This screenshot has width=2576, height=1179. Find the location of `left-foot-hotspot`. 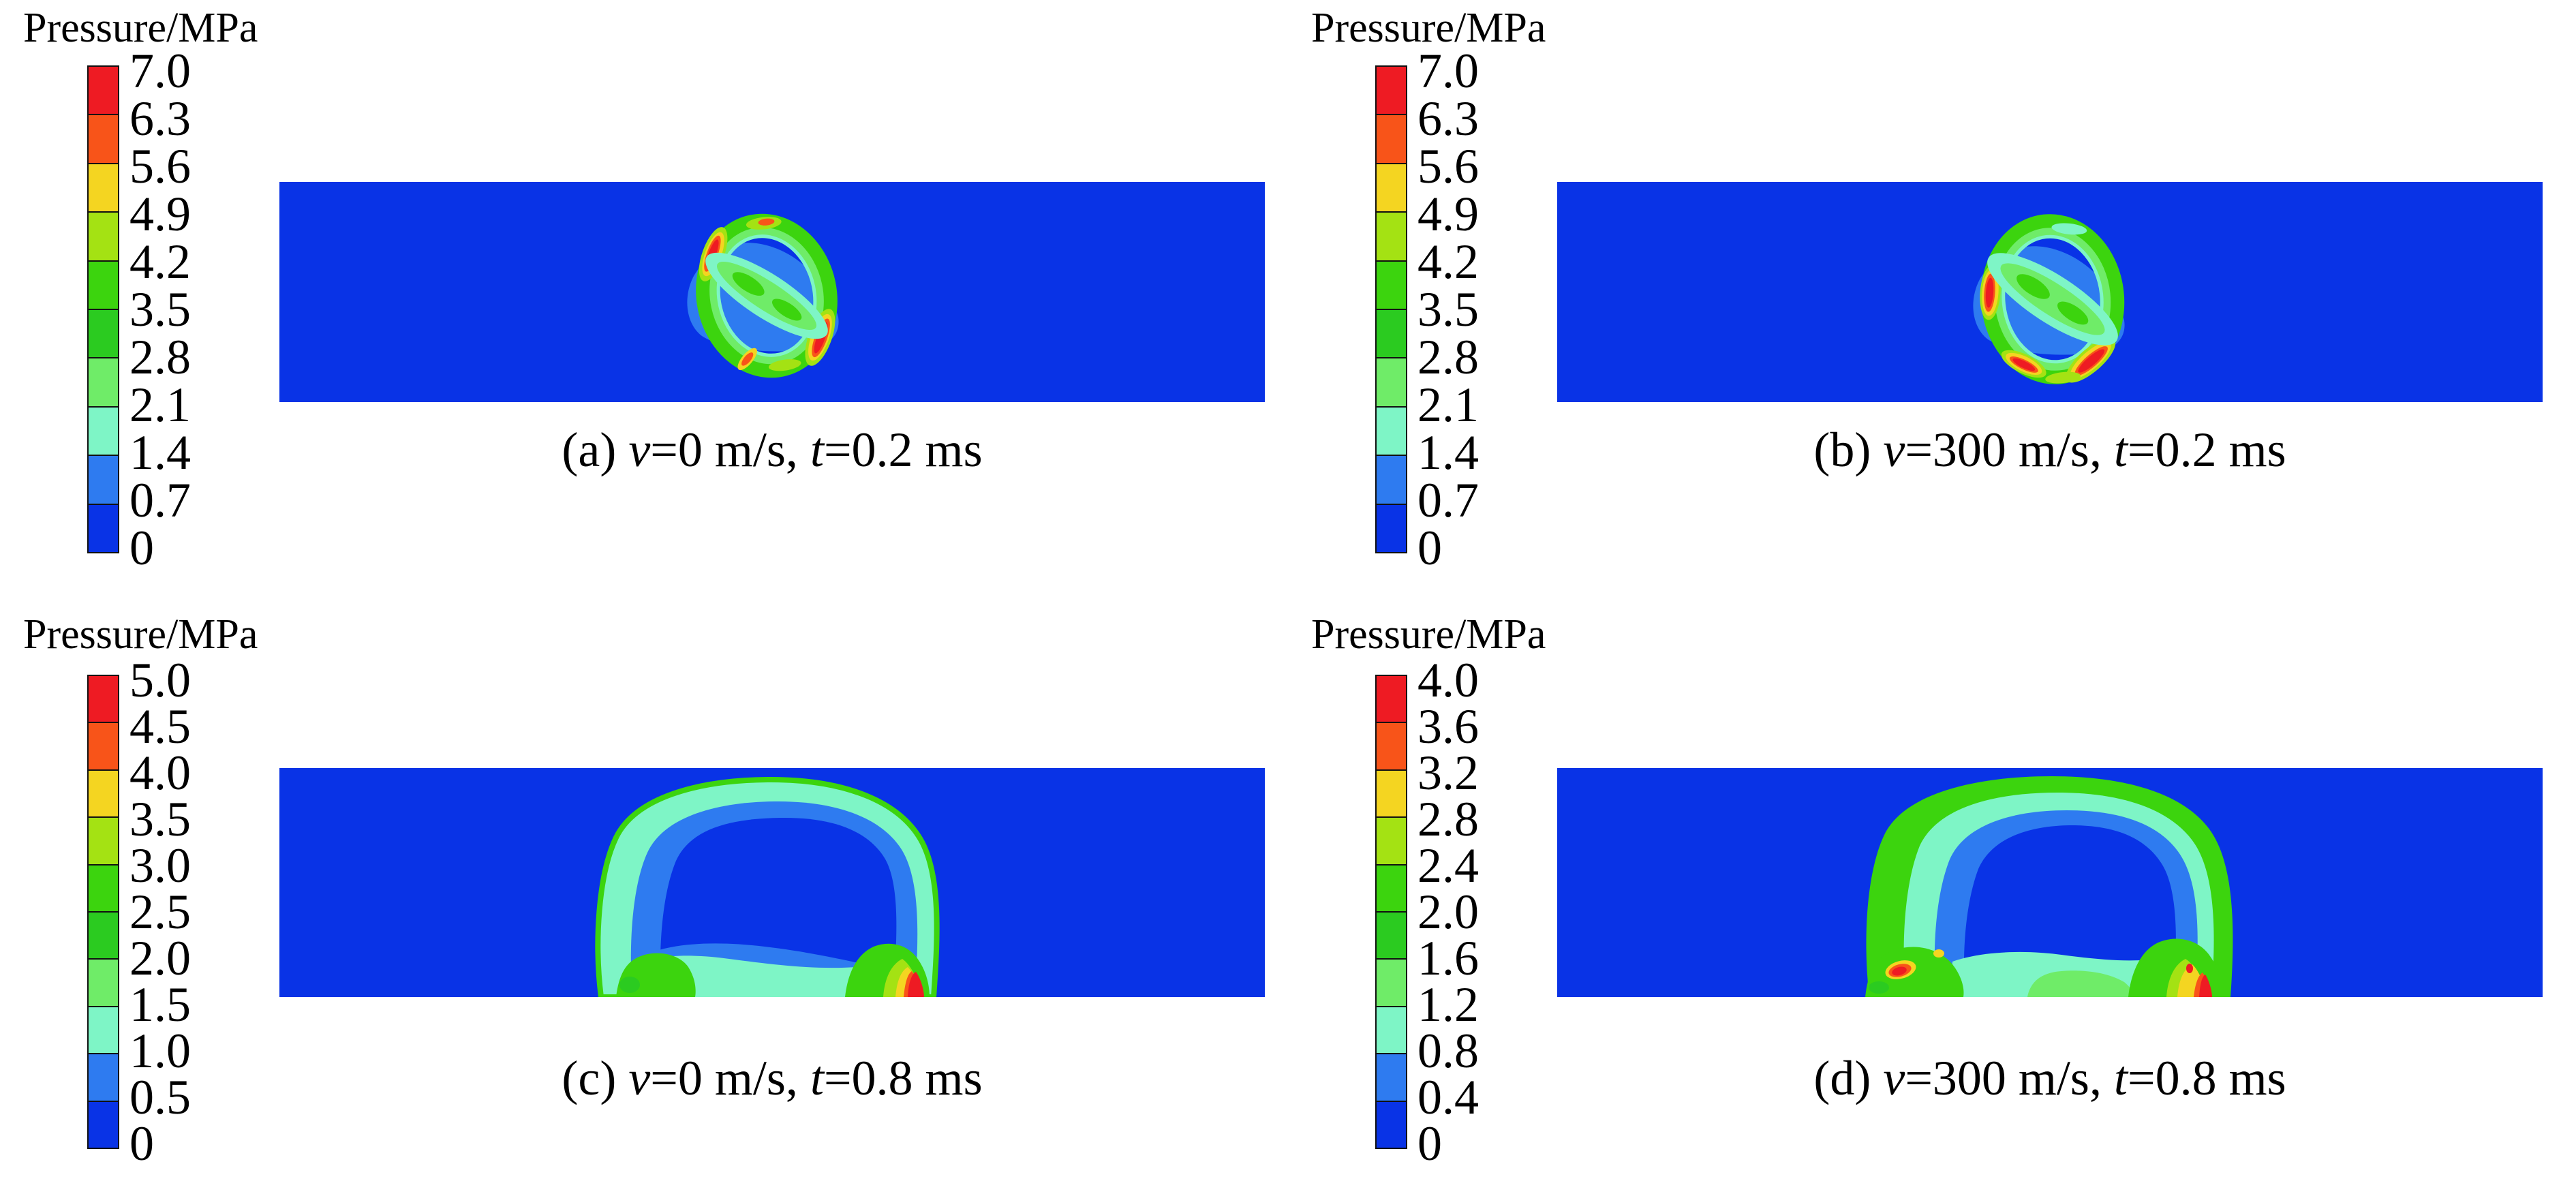

left-foot-hotspot is located at coordinates (1914, 972).